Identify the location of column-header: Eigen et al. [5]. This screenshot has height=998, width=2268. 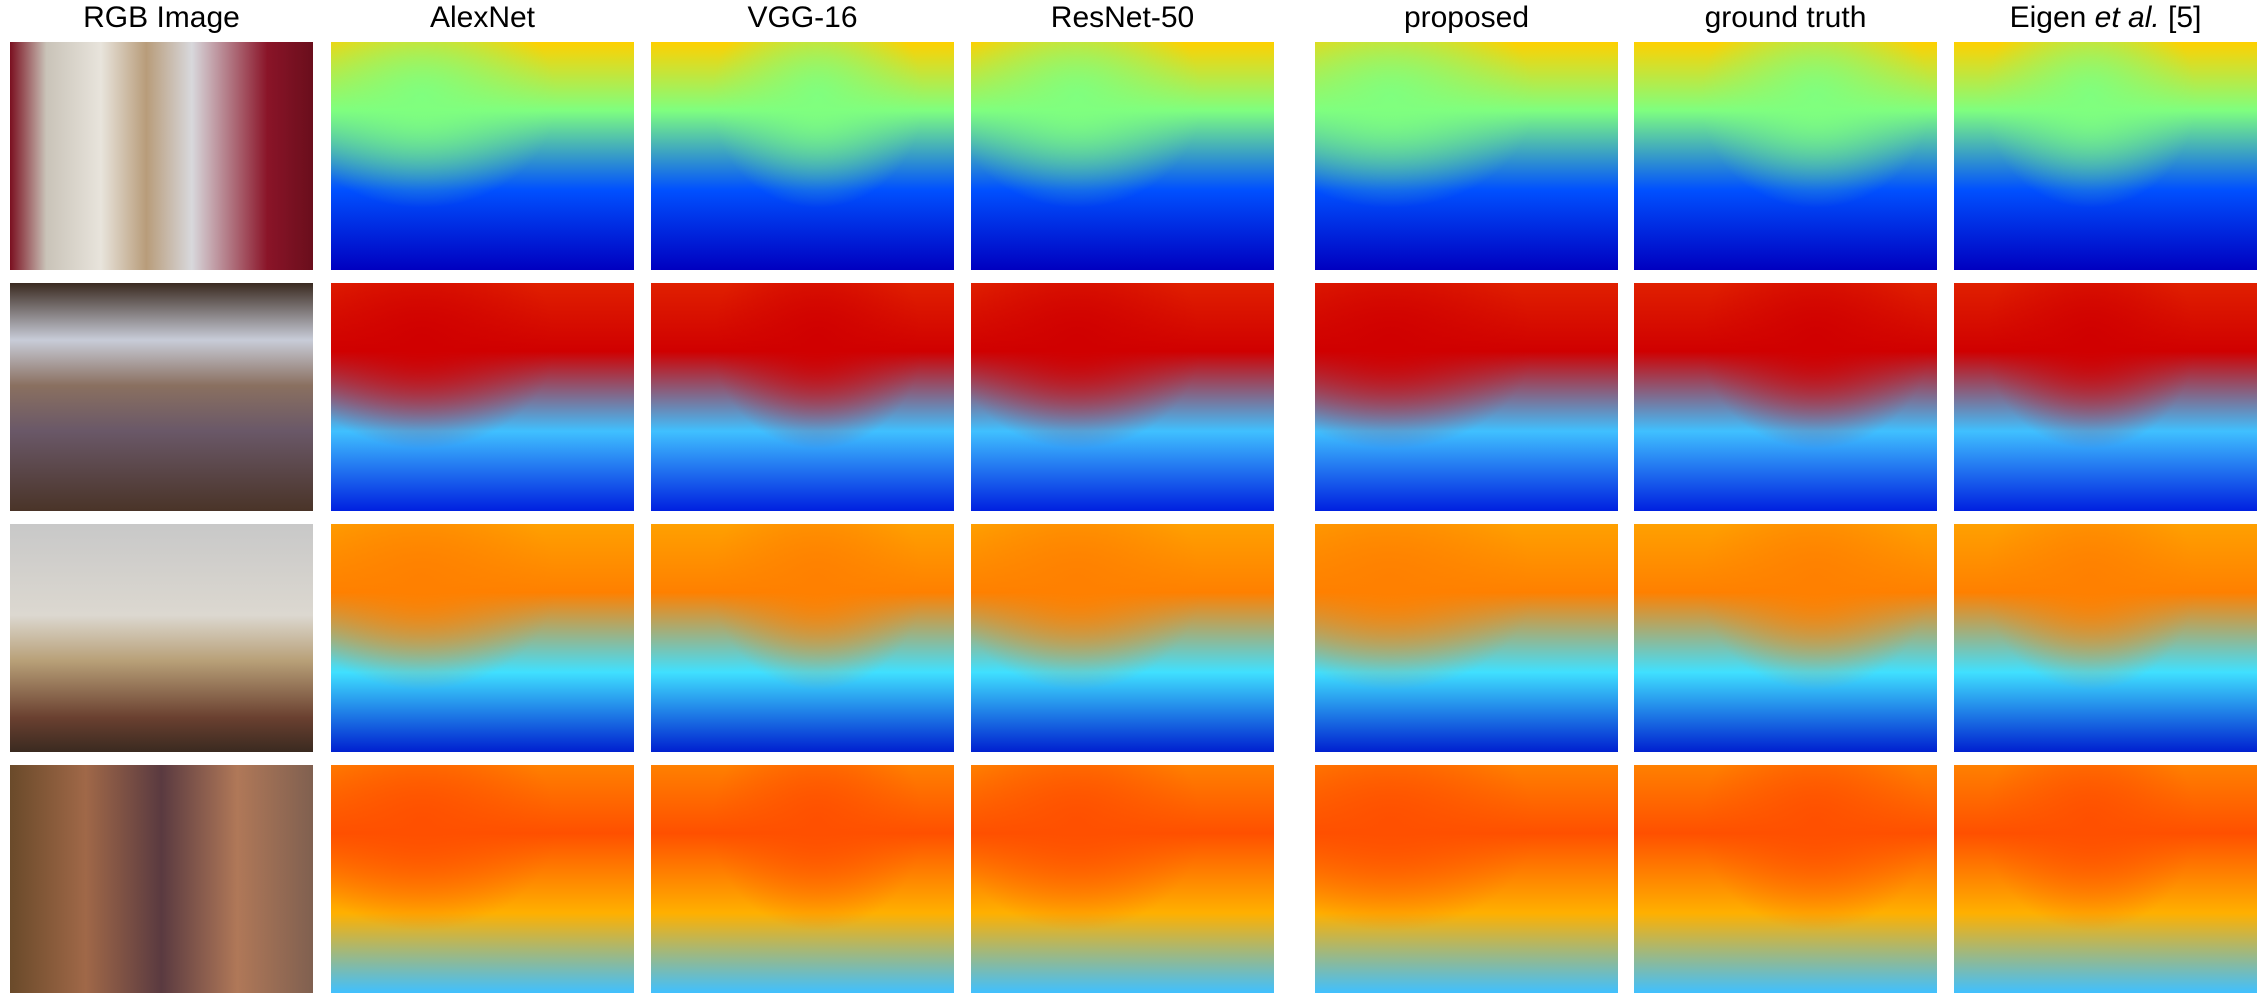
(2105, 18).